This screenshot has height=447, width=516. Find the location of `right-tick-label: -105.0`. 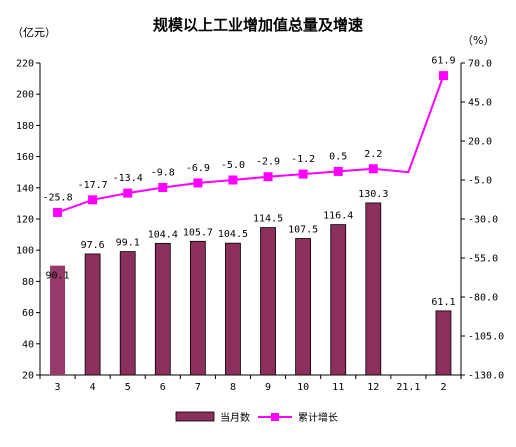

right-tick-label: -105.0 is located at coordinates (486, 337).